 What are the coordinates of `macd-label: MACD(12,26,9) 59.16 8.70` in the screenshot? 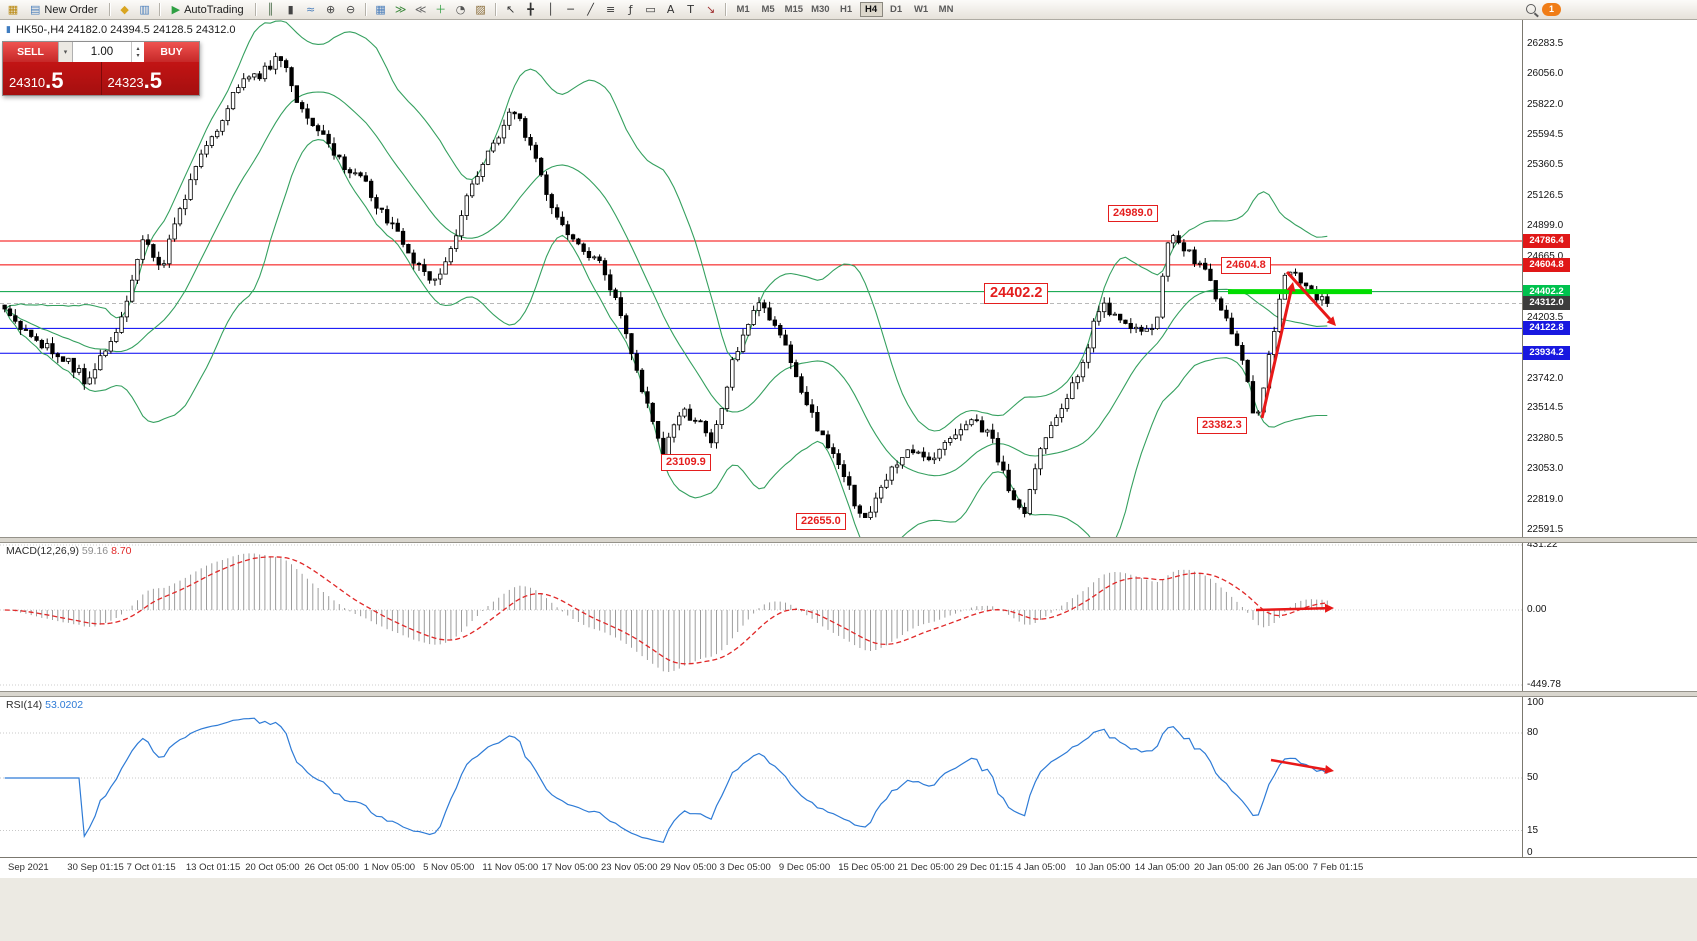 It's located at (69, 551).